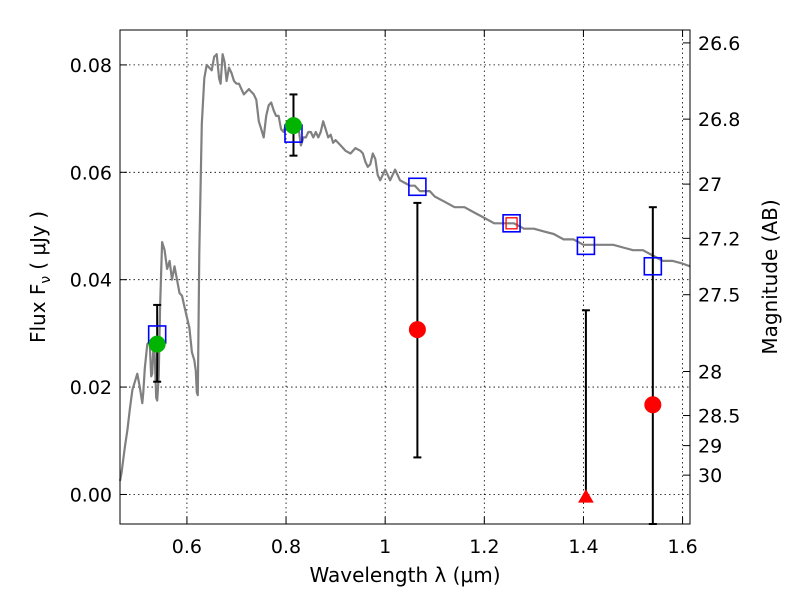 The image size is (800, 605). What do you see at coordinates (187, 547) in the screenshot?
I see `x-tick-label: 0.6` at bounding box center [187, 547].